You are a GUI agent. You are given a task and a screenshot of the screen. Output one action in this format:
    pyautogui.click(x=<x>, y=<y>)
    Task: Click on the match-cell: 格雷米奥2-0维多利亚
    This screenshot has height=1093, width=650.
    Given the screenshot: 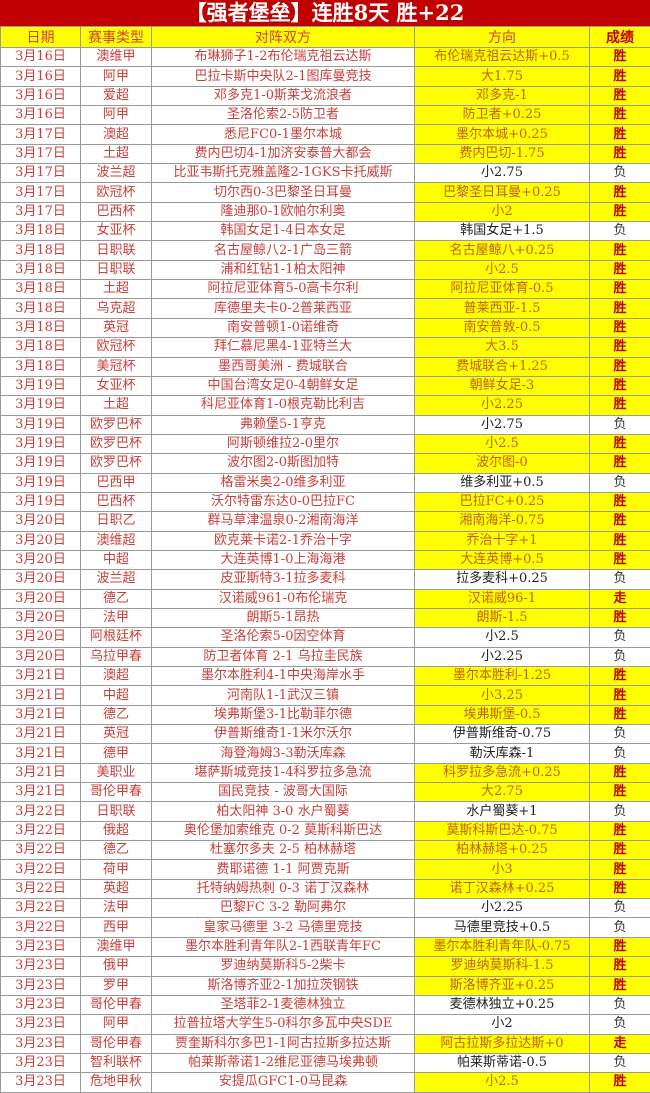 What is the action you would take?
    pyautogui.click(x=283, y=482)
    